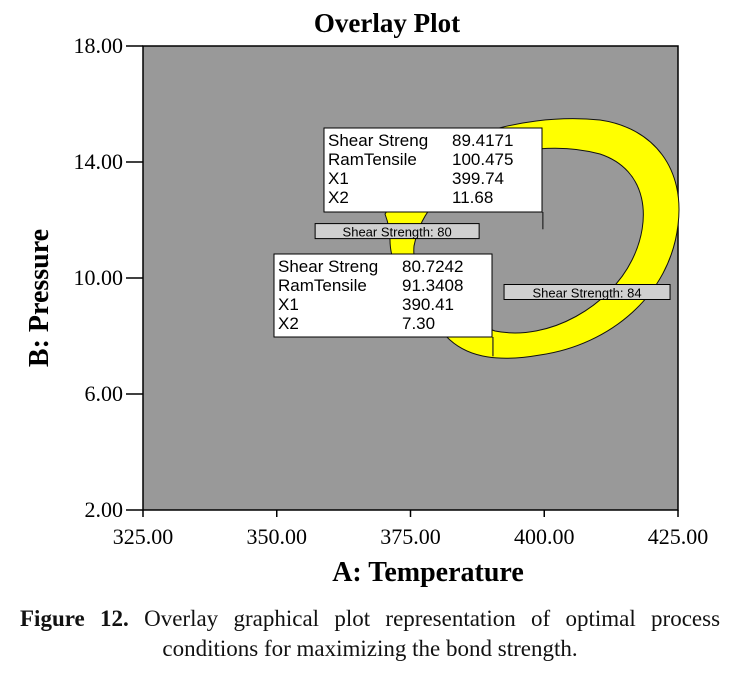 The width and height of the screenshot is (738, 676). I want to click on flag-row-value: 7.30, so click(418, 323).